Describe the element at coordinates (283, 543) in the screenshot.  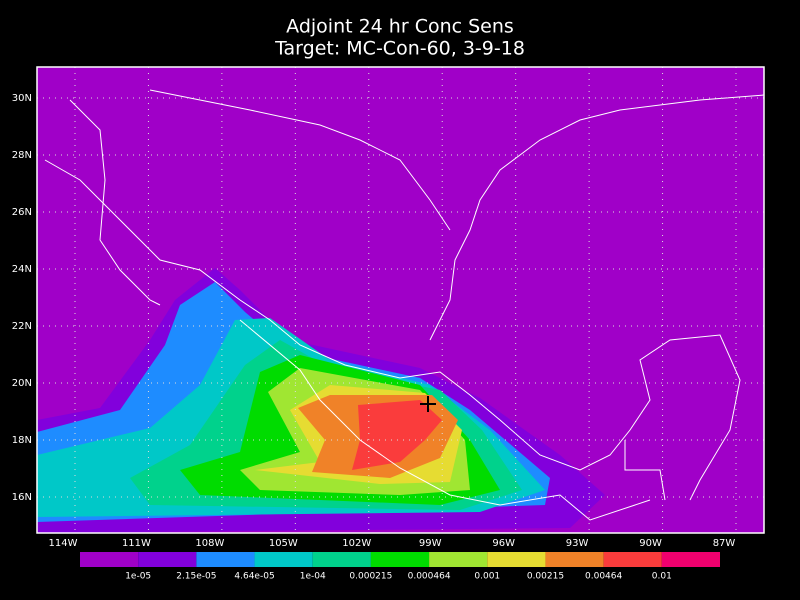
I see `lon-label: 105W` at that location.